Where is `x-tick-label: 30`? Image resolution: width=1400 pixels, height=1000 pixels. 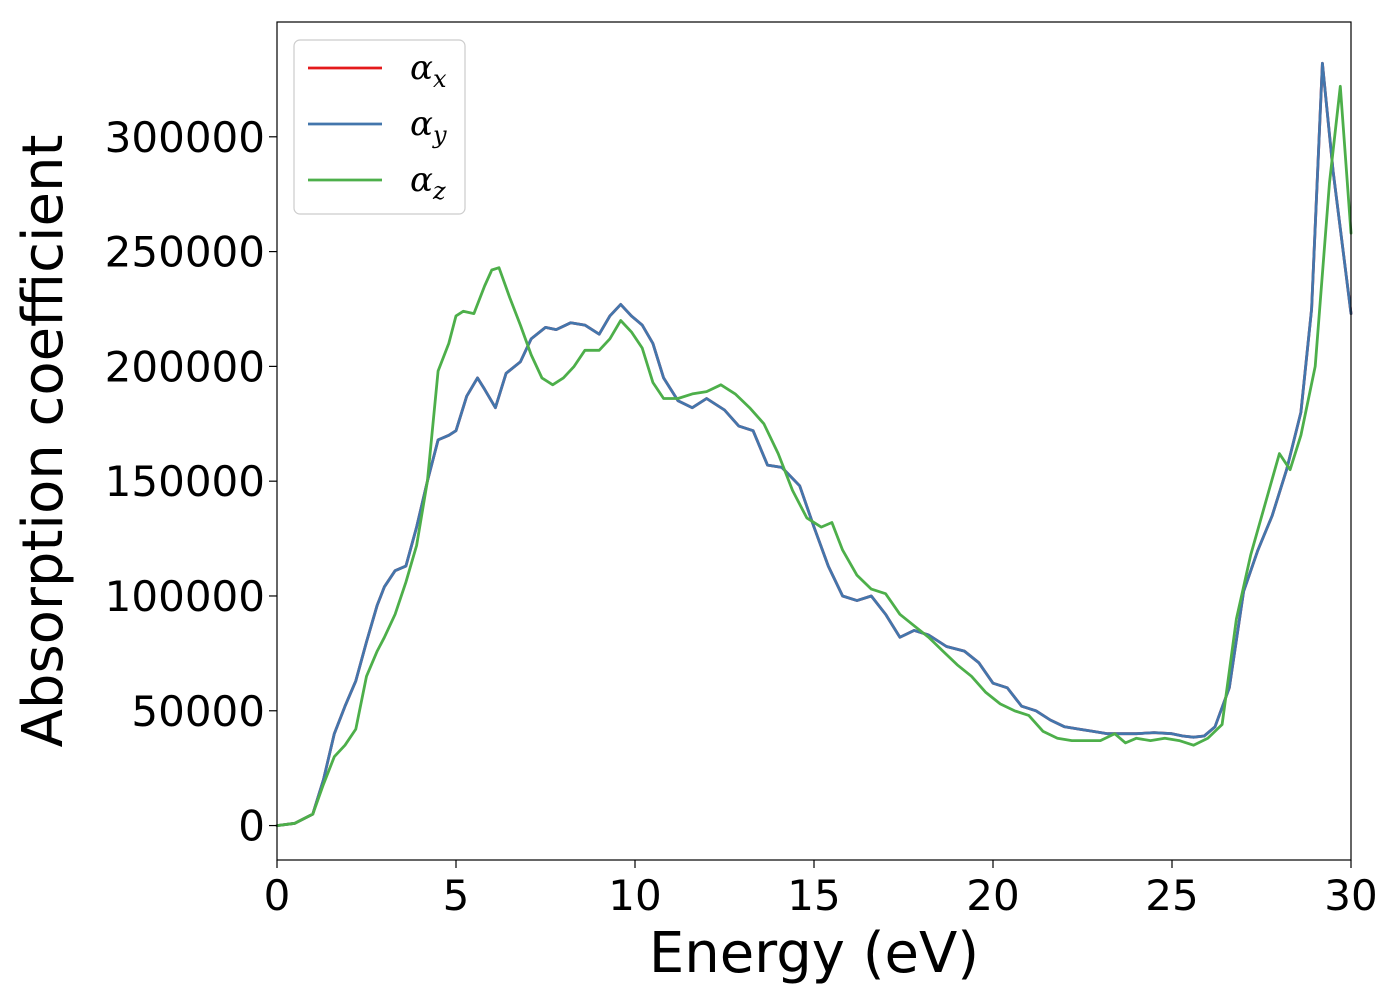
x-tick-label: 30 is located at coordinates (1350, 895).